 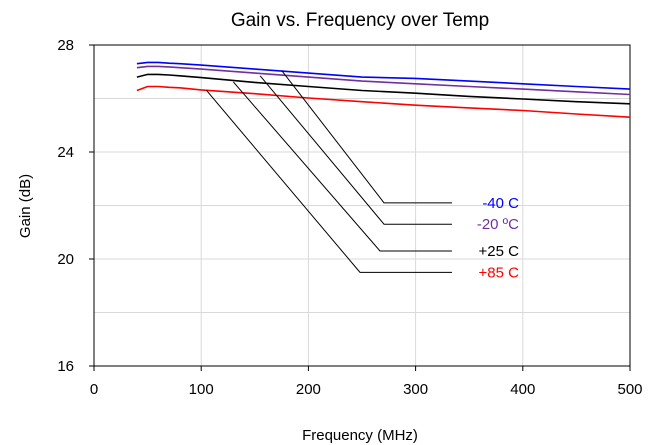 I want to click on callout-label: +25 C, so click(x=499, y=251).